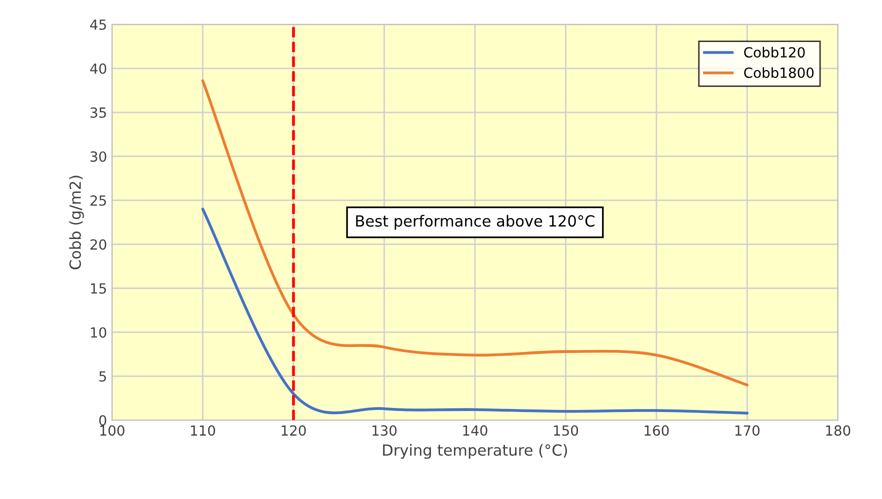  Describe the element at coordinates (747, 430) in the screenshot. I see `x-tick-label: 170` at that location.